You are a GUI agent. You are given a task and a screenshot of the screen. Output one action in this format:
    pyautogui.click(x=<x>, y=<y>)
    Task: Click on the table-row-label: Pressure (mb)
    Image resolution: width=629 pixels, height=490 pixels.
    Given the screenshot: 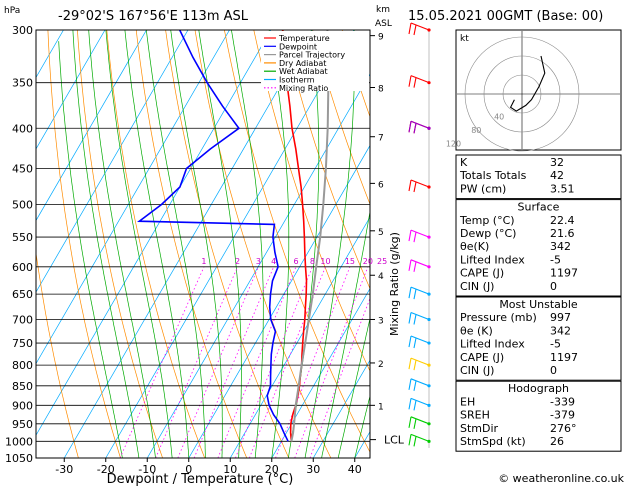 What is the action you would take?
    pyautogui.click(x=498, y=317)
    